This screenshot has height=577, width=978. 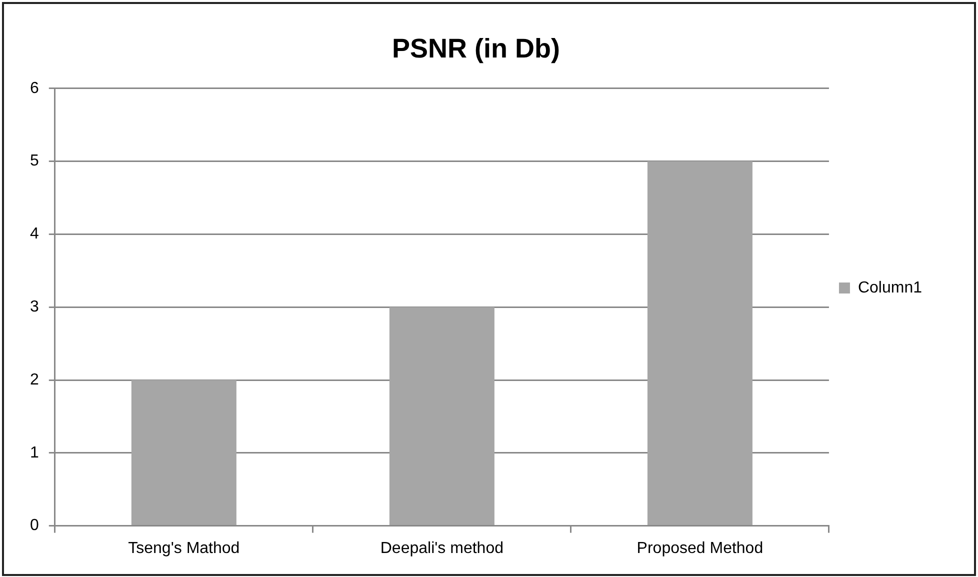 What do you see at coordinates (34, 379) in the screenshot?
I see `y-tick-label: 2` at bounding box center [34, 379].